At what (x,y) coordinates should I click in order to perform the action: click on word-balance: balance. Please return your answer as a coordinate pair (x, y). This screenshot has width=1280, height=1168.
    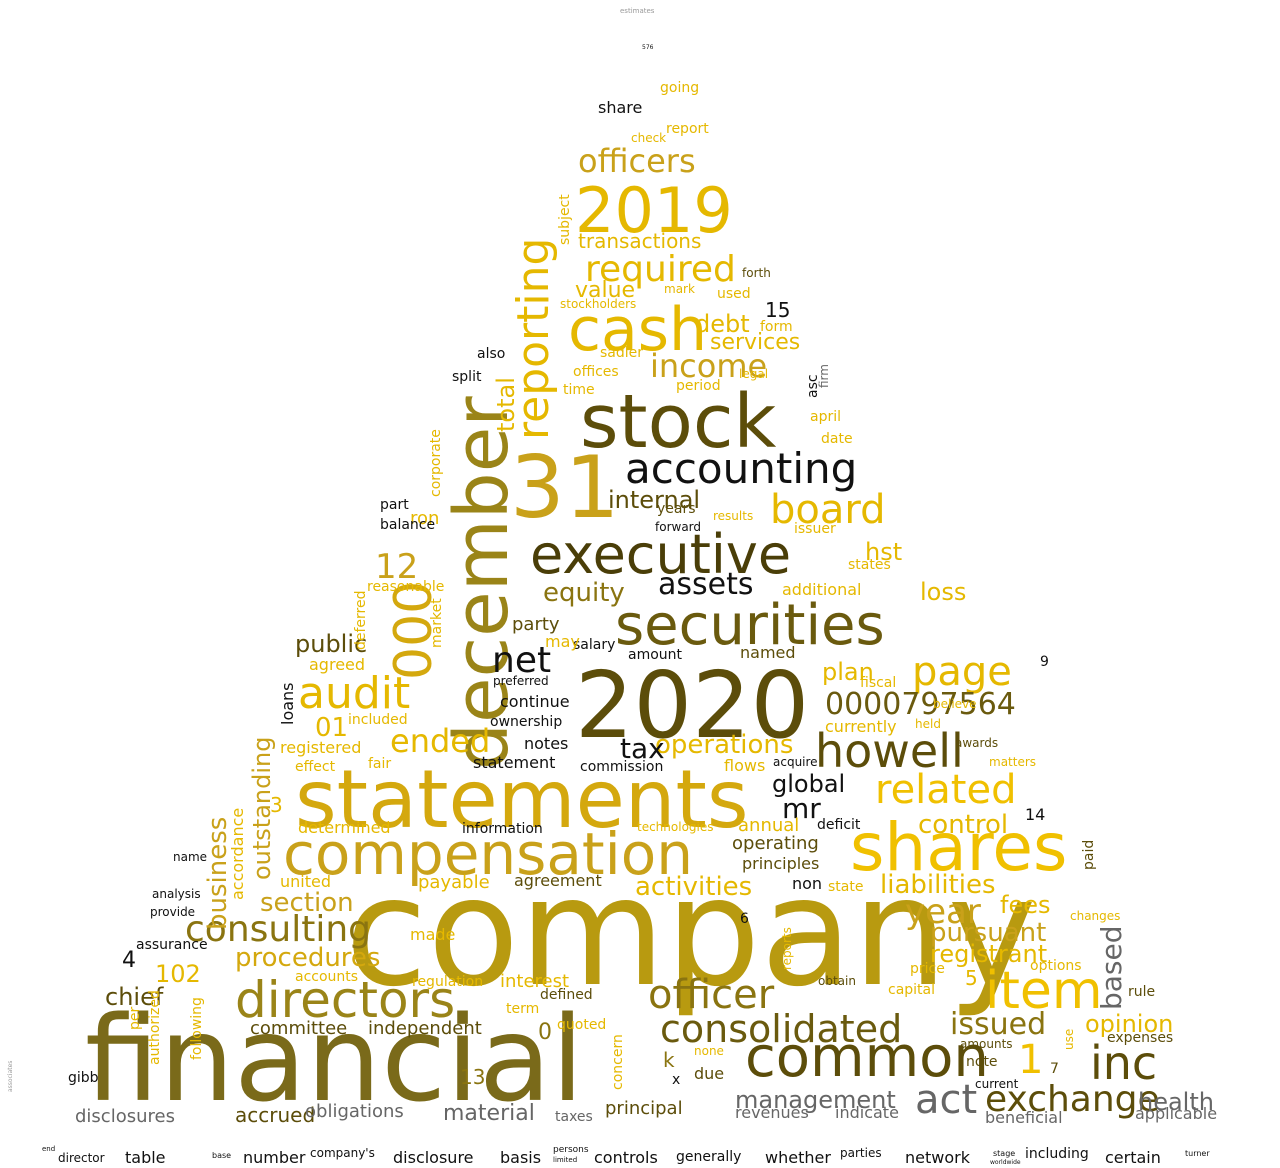
    Looking at the image, I should click on (408, 525).